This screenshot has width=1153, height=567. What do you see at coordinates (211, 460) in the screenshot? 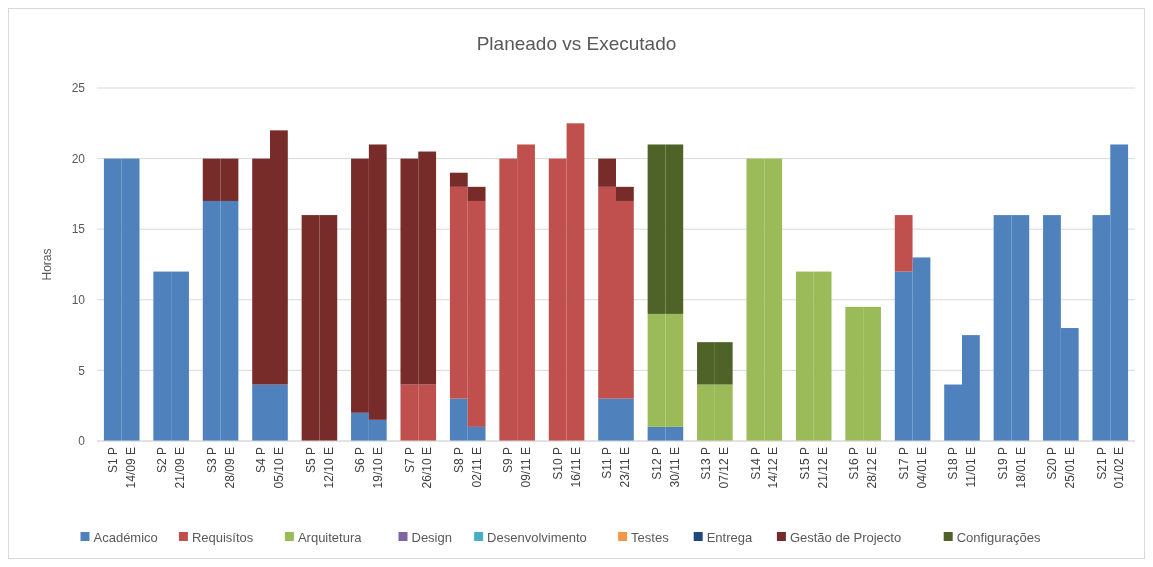
I see `x-tick-label: S3 P` at bounding box center [211, 460].